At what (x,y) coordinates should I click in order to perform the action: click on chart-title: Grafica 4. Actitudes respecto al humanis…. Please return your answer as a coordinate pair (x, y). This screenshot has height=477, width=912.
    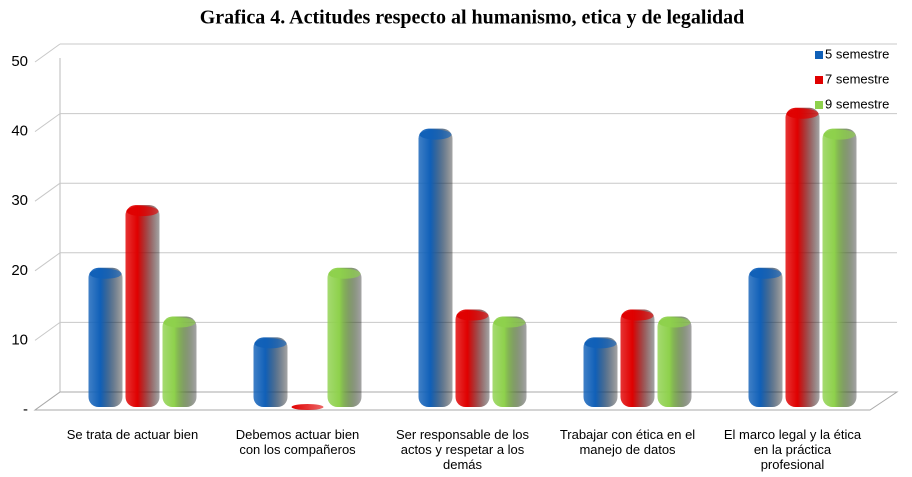
    Looking at the image, I should click on (472, 18).